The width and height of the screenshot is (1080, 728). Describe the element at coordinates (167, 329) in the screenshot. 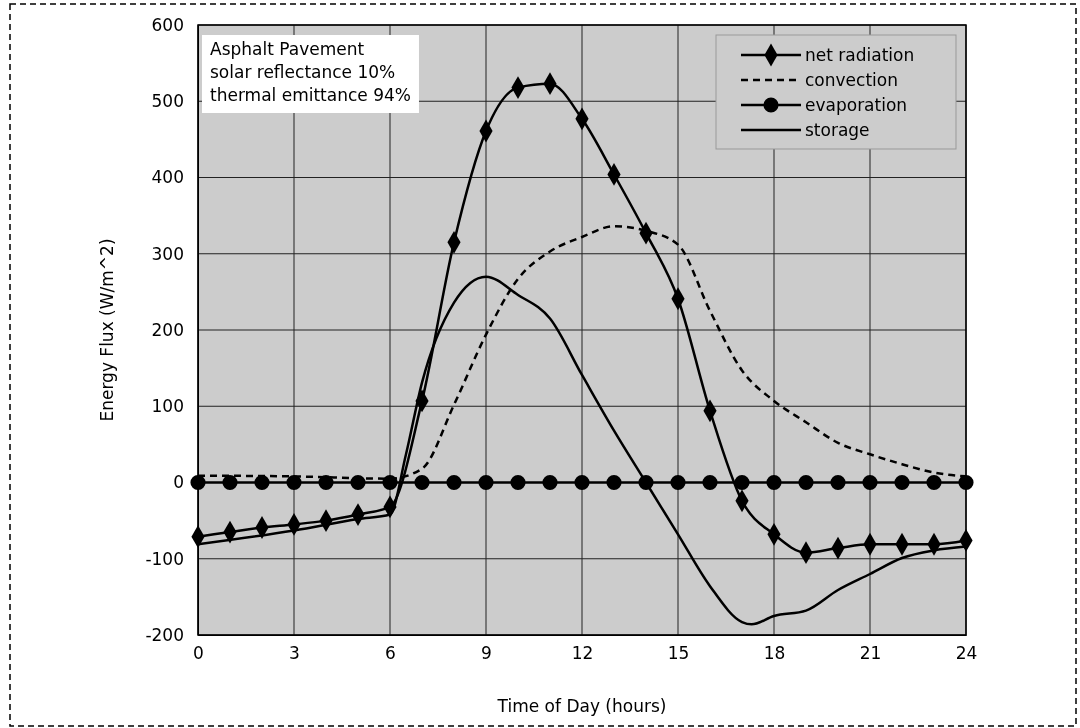

I see `y-tick-label: 200` at that location.